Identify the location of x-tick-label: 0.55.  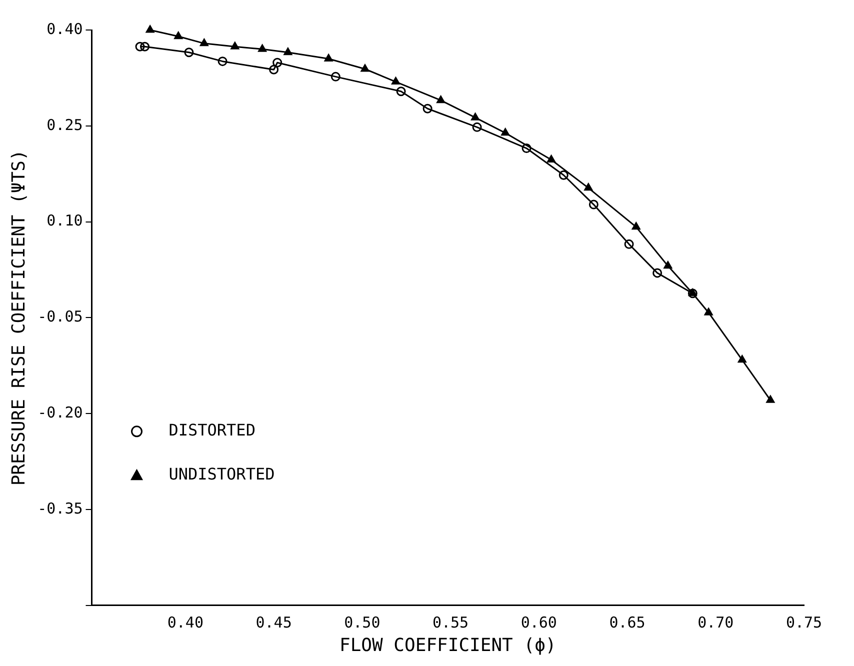
(450, 622).